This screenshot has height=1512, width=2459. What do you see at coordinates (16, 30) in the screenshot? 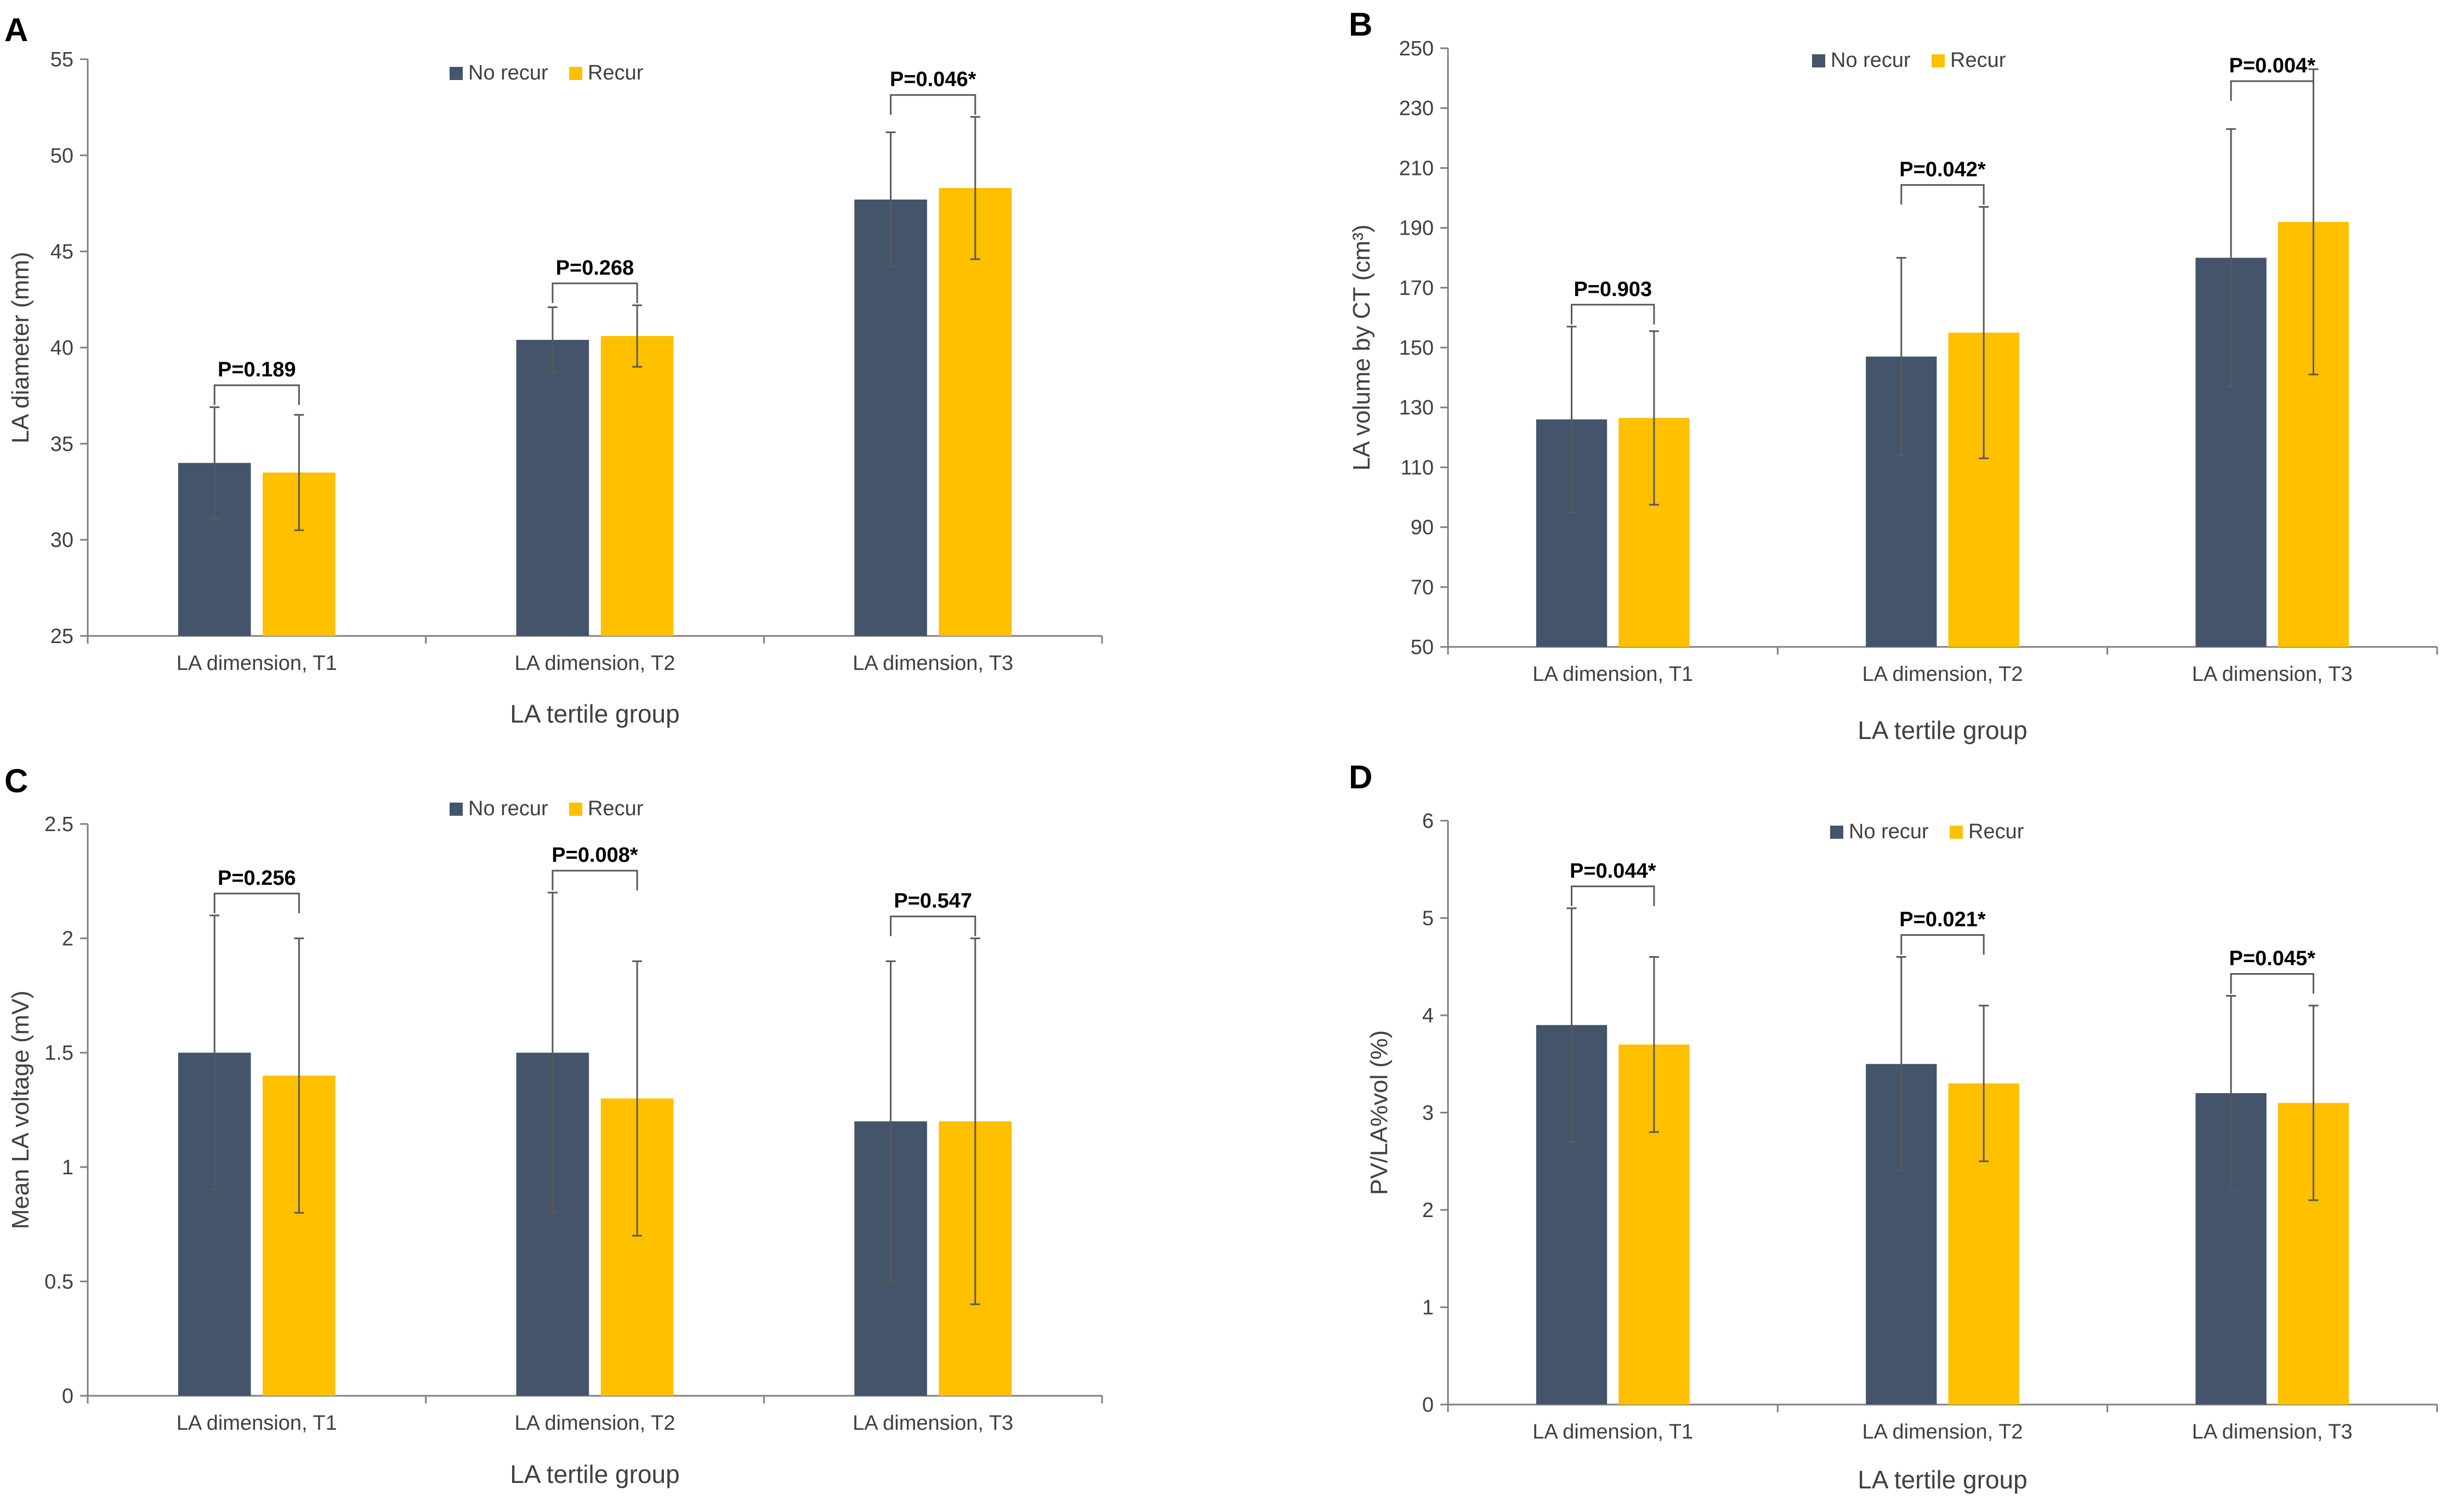
I see `panel-letter: A` at bounding box center [16, 30].